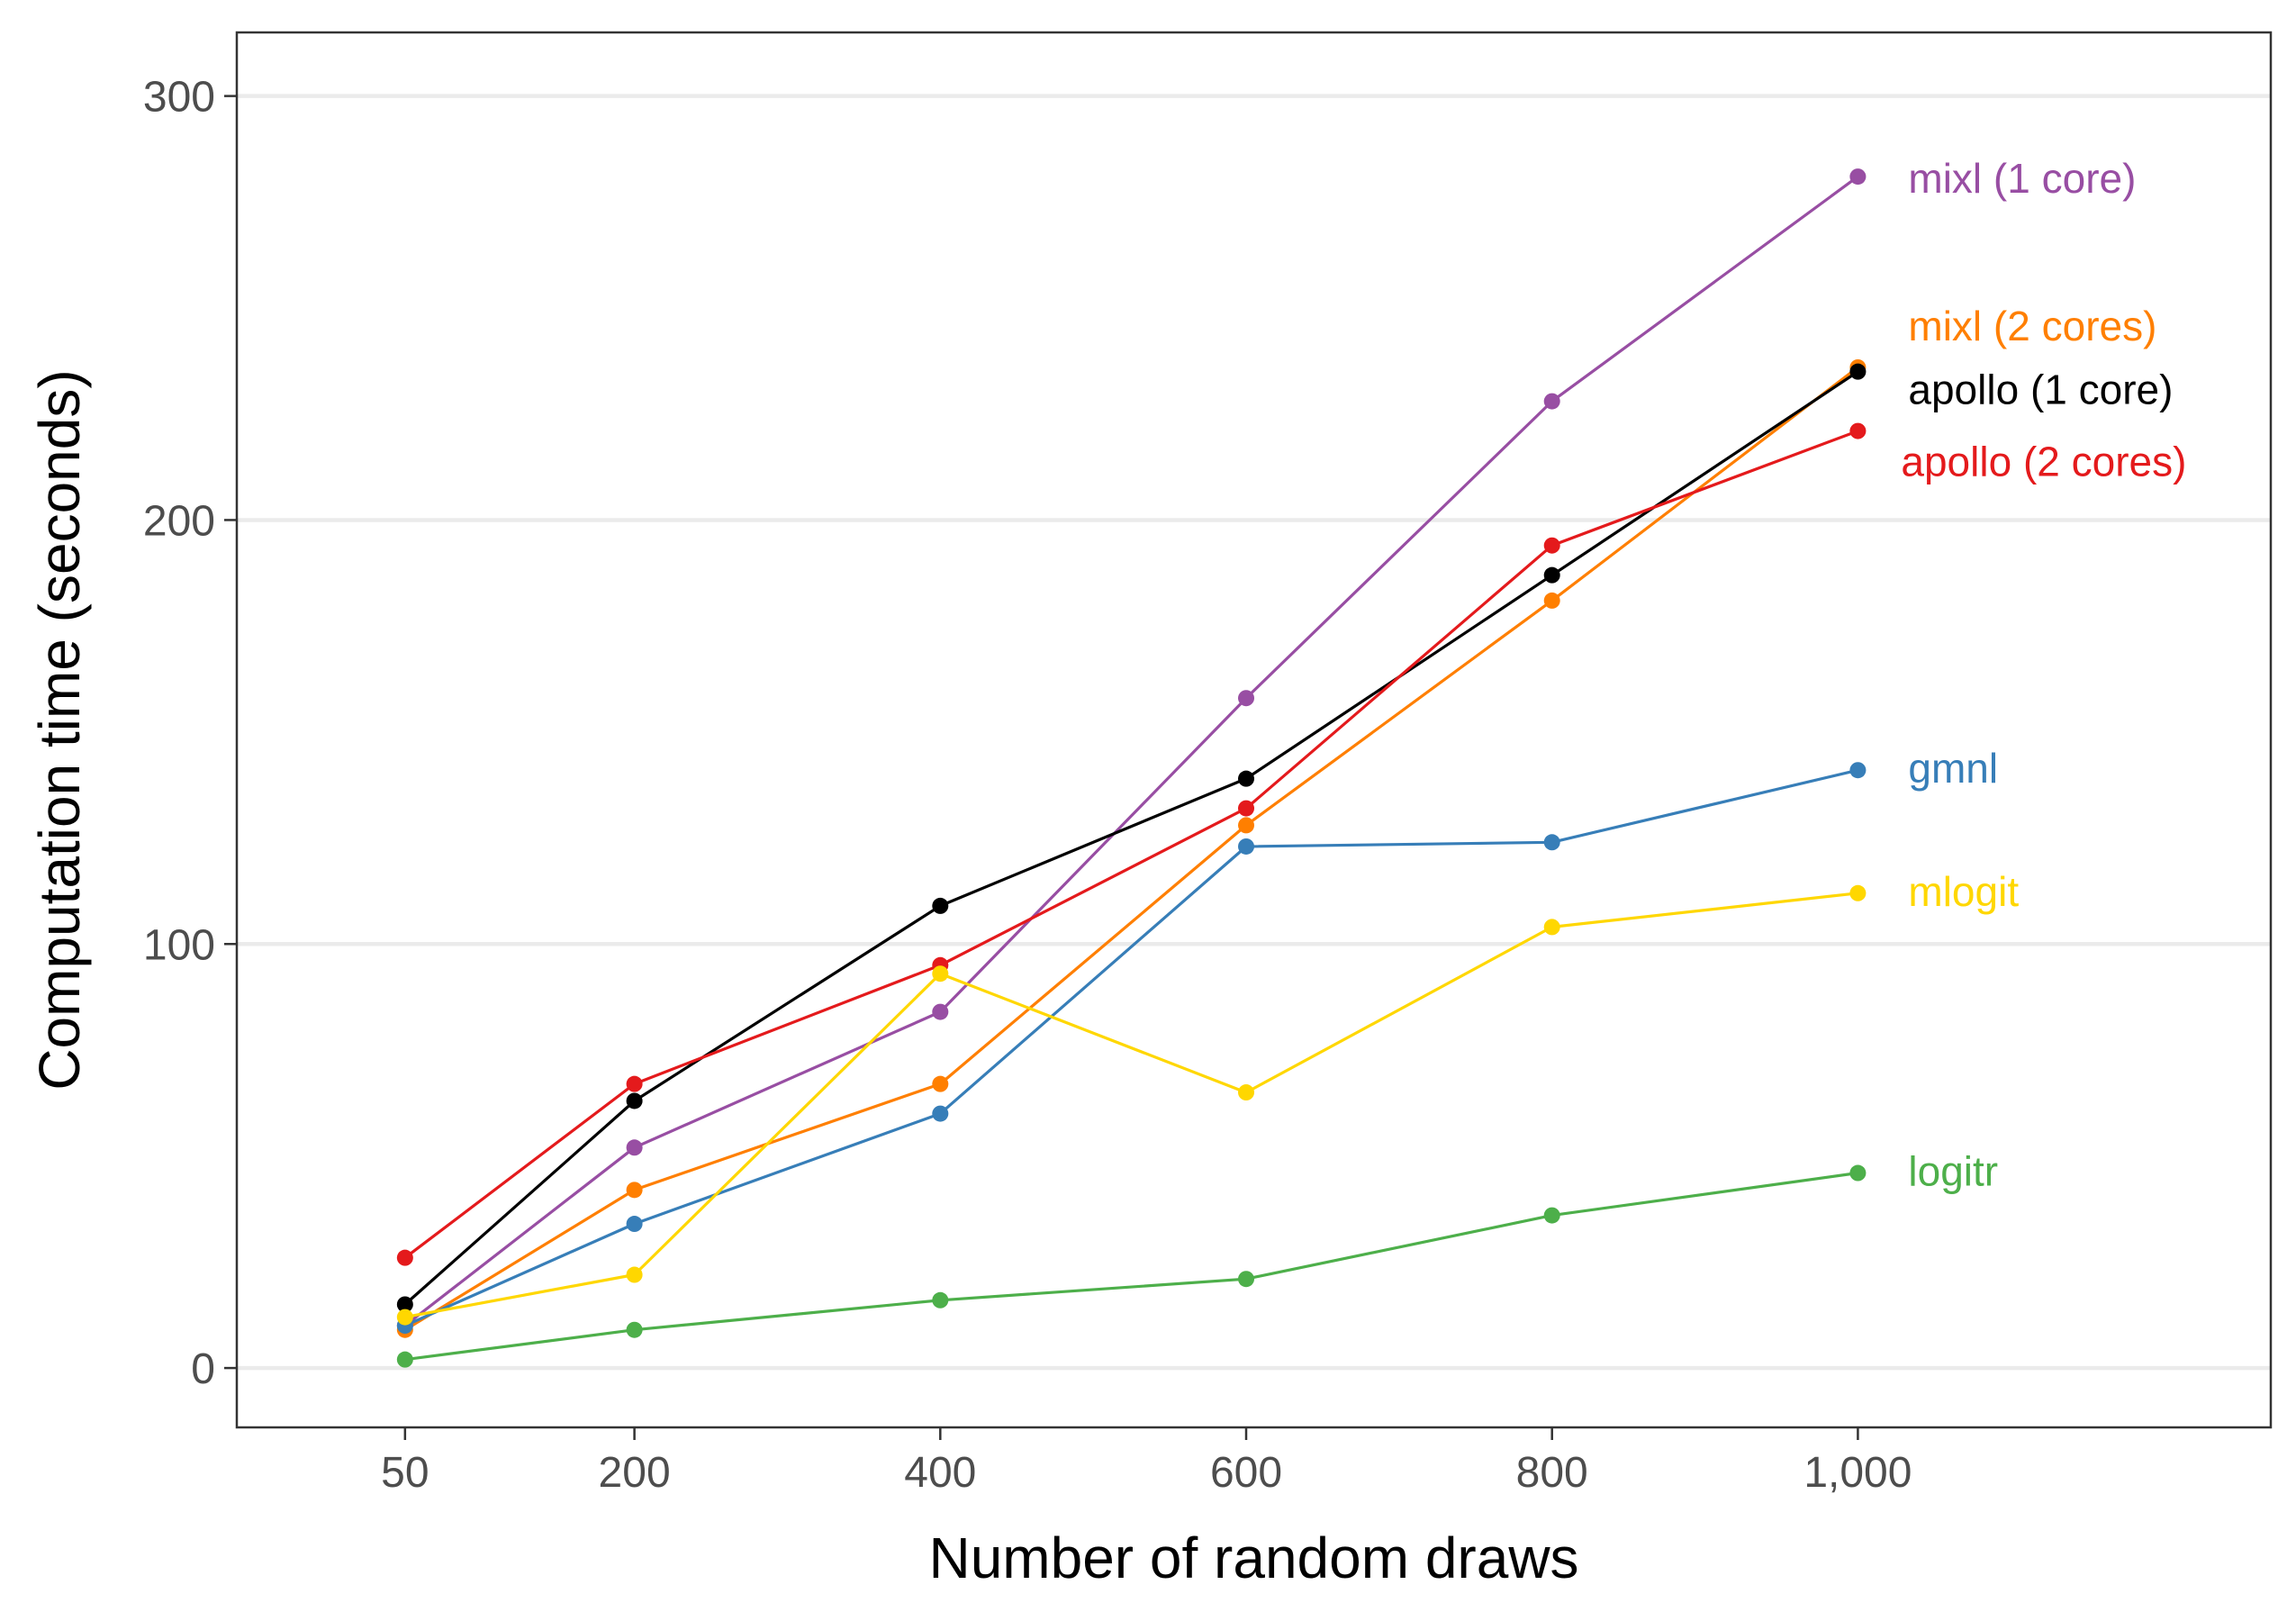  What do you see at coordinates (1246, 1473) in the screenshot?
I see `x-tick-label: 600` at bounding box center [1246, 1473].